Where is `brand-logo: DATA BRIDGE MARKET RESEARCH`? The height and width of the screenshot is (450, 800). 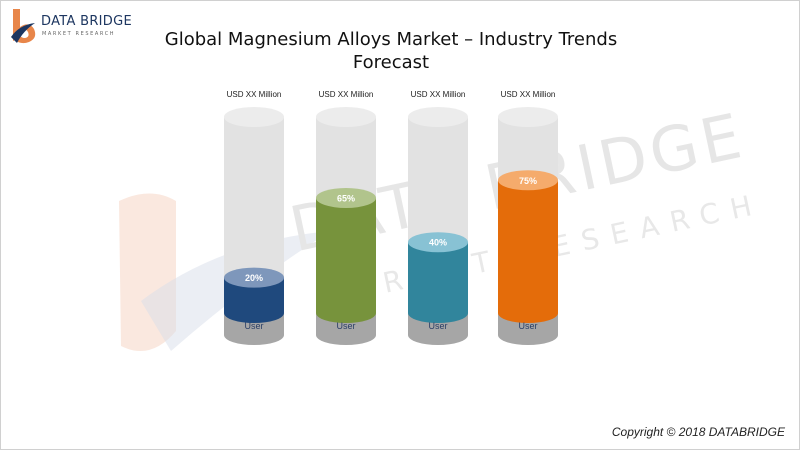 brand-logo: DATA BRIDGE MARKET RESEARCH is located at coordinates (70, 27).